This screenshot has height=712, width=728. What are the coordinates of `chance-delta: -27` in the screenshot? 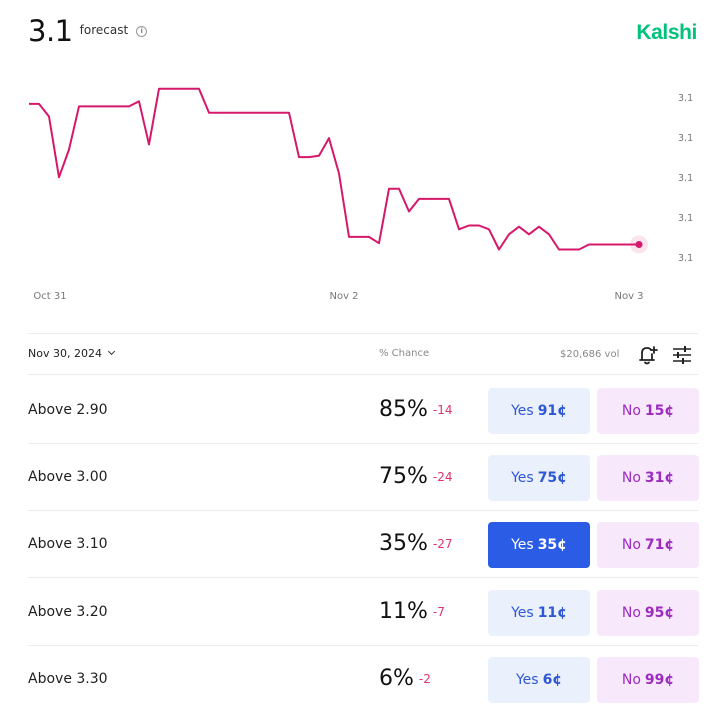 It's located at (442, 544).